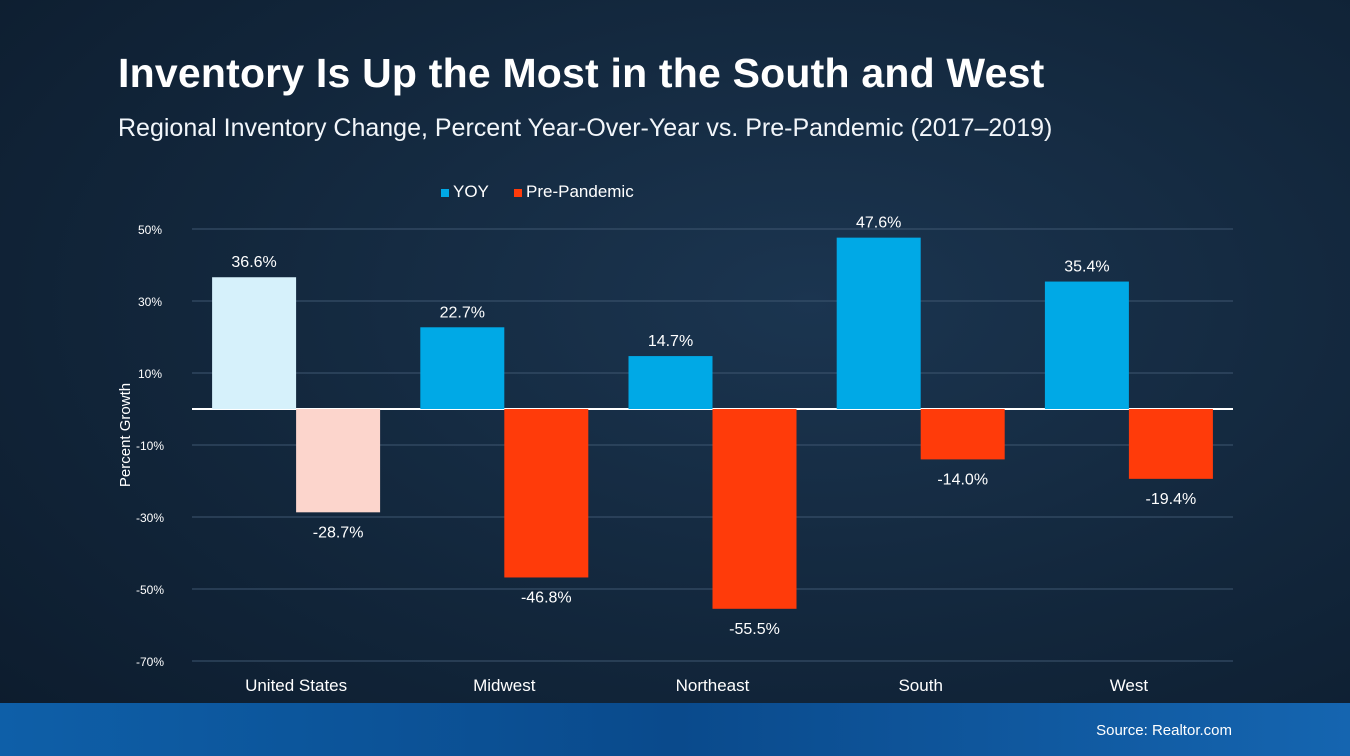 The height and width of the screenshot is (756, 1350). Describe the element at coordinates (1086, 267) in the screenshot. I see `data-label: 35.4%` at that location.